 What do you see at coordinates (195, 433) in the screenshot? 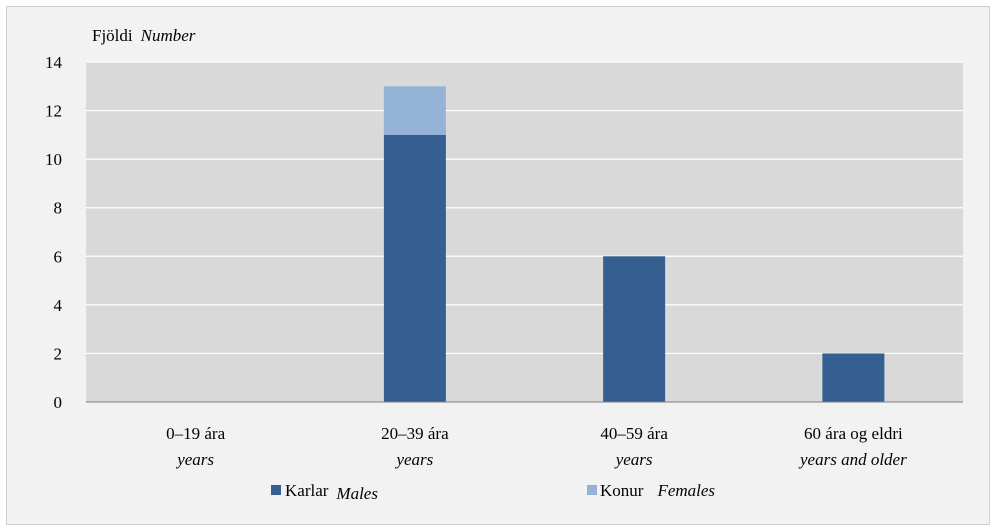
I see `x-tick-label: 0–19 ára` at bounding box center [195, 433].